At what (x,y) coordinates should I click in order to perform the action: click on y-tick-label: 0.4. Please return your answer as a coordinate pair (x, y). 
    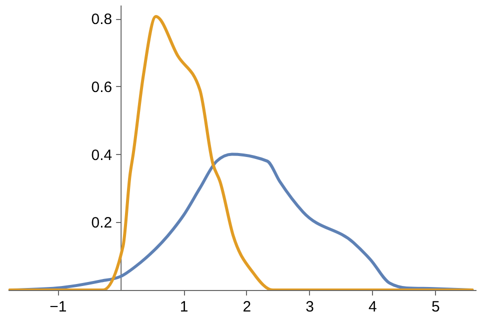
    Looking at the image, I should click on (101, 155).